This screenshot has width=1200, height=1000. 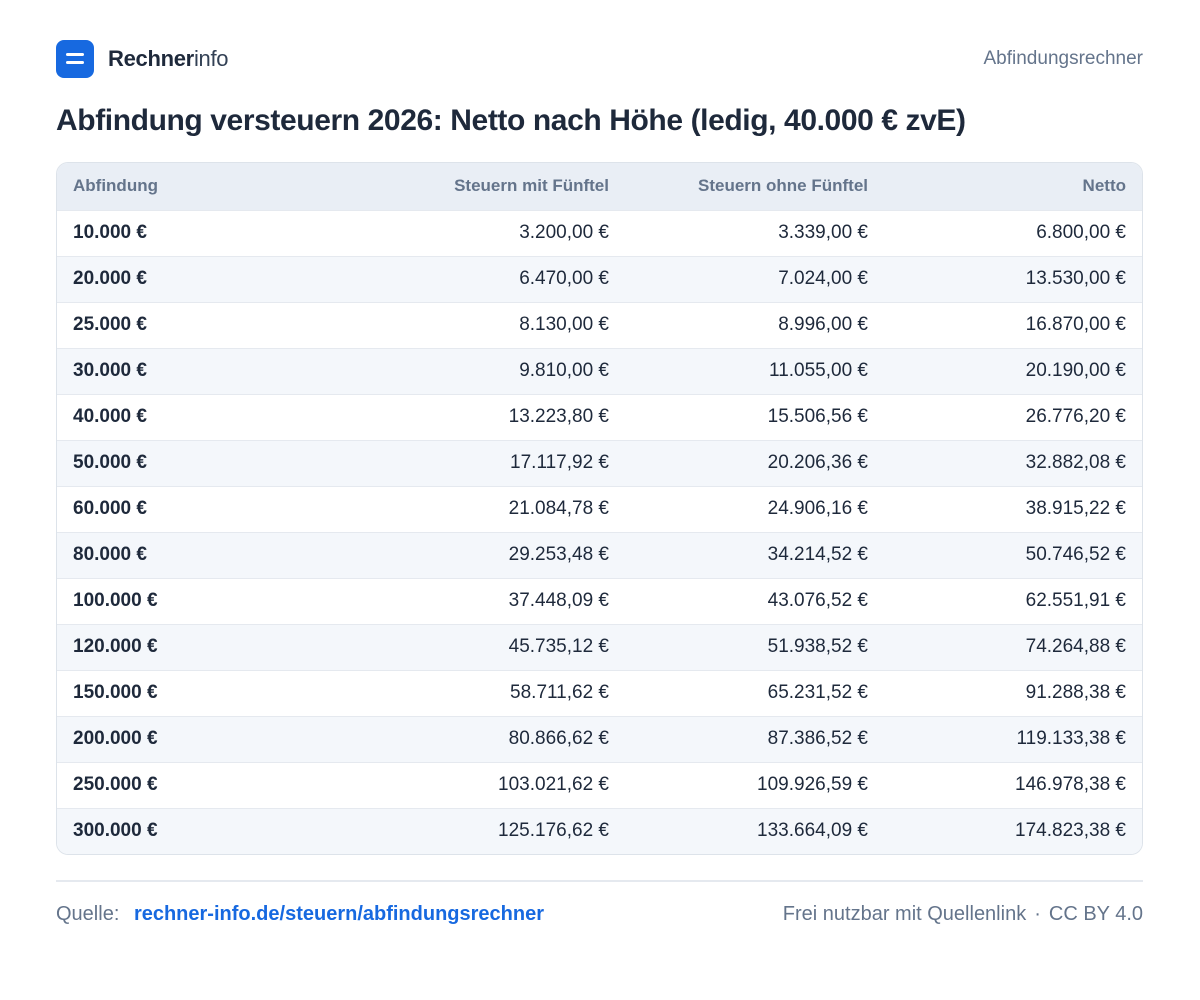 I want to click on table-cell: 8.996,00 €, so click(x=754, y=324).